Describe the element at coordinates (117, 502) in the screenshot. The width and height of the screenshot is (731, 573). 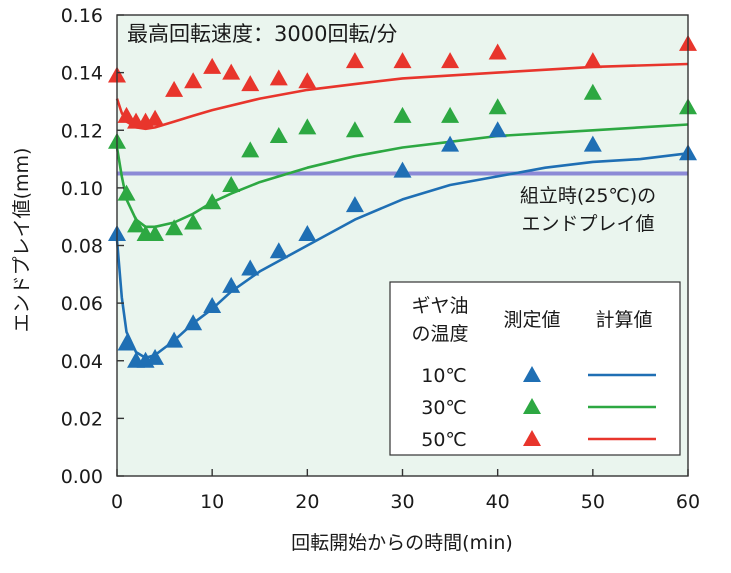
I see `x-tick-label: 0` at that location.